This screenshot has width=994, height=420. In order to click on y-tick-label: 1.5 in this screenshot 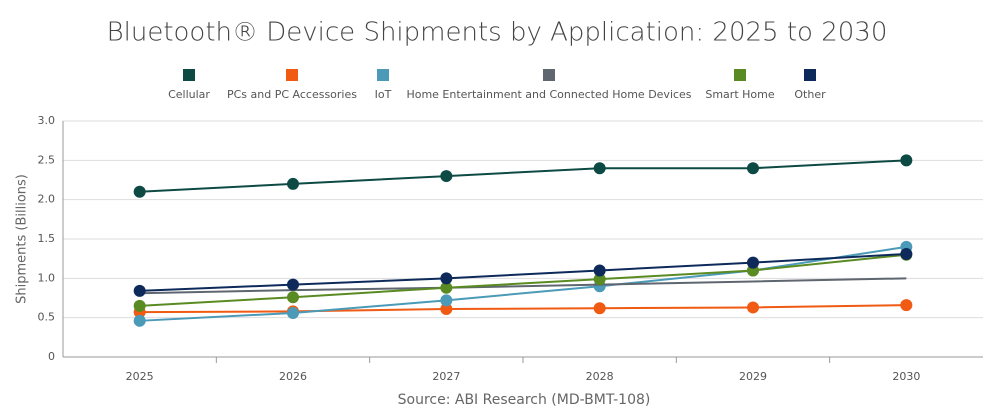, I will do `click(47, 238)`.